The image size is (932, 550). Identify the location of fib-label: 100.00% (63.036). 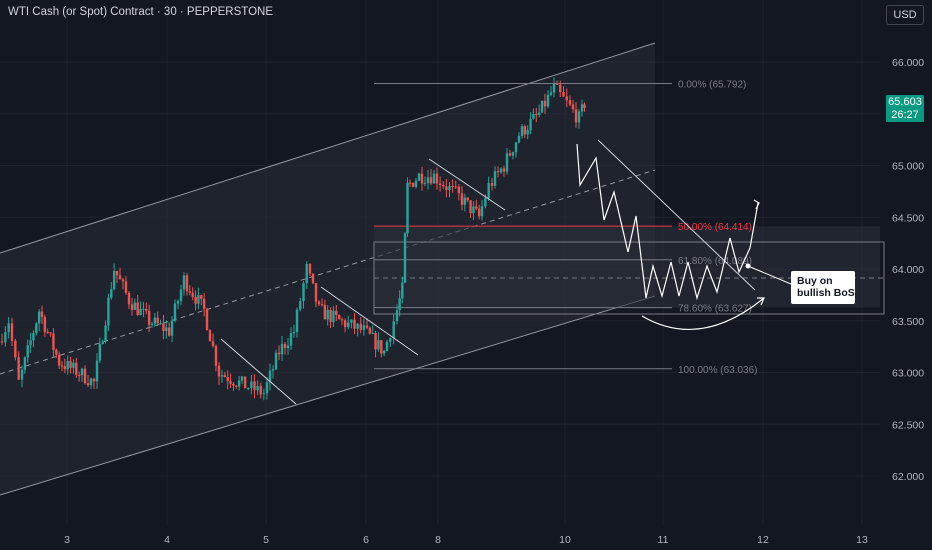
(718, 370).